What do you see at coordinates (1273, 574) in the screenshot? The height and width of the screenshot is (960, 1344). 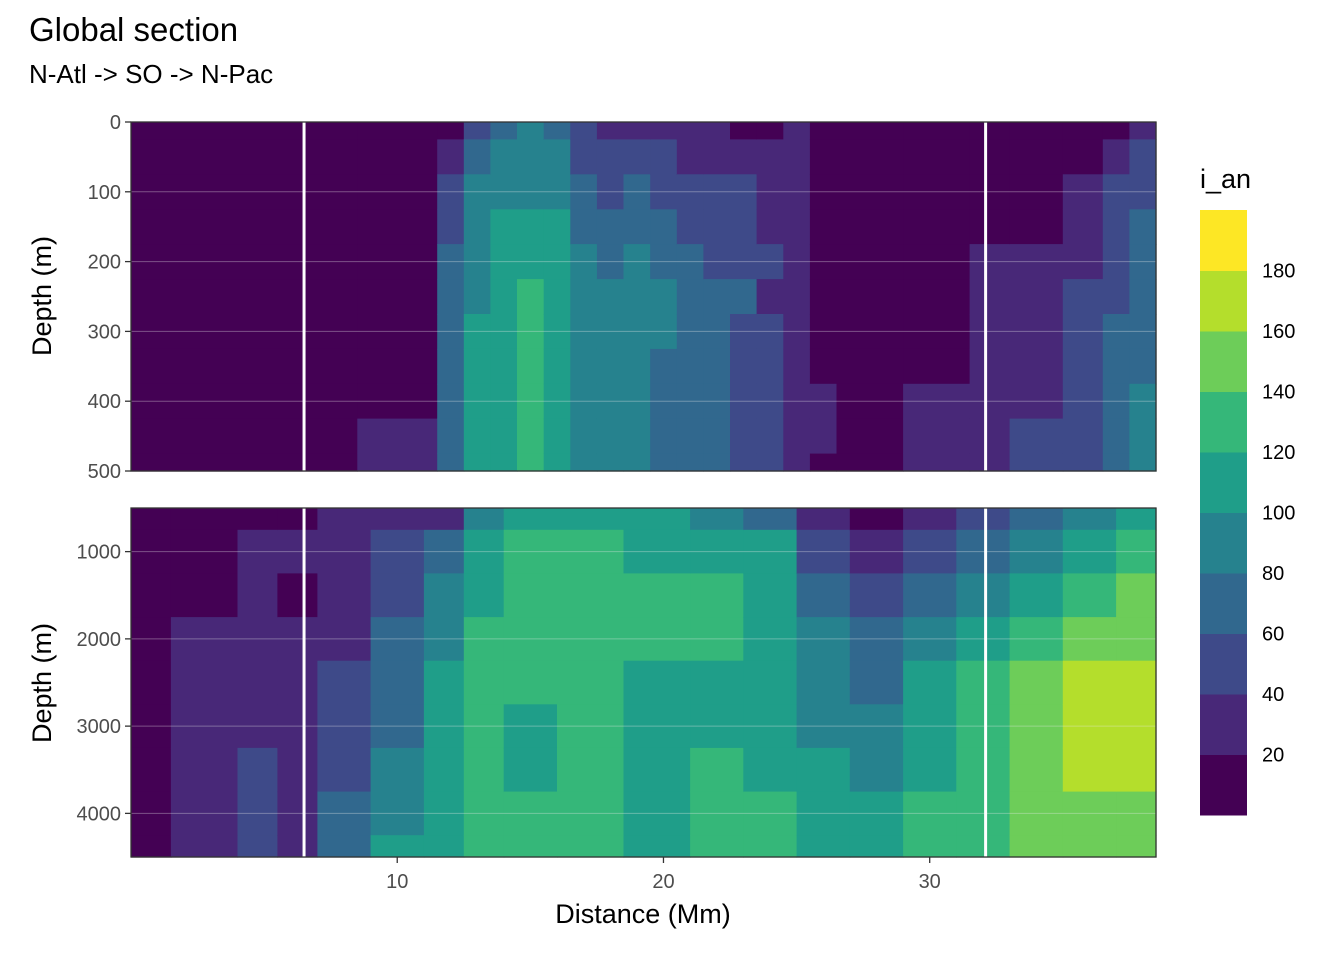 I see `legend-tick-label: 80` at bounding box center [1273, 574].